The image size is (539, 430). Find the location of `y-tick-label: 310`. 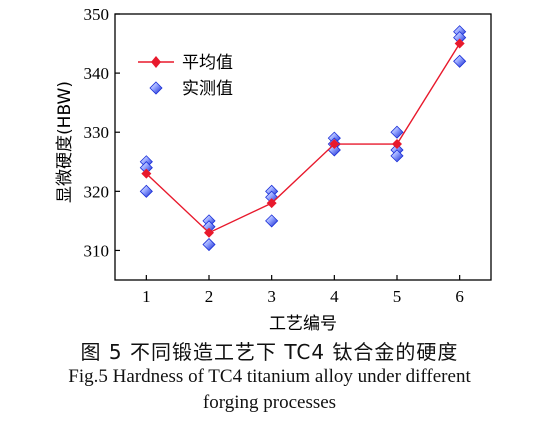

y-tick-label: 310 is located at coordinates (97, 250).